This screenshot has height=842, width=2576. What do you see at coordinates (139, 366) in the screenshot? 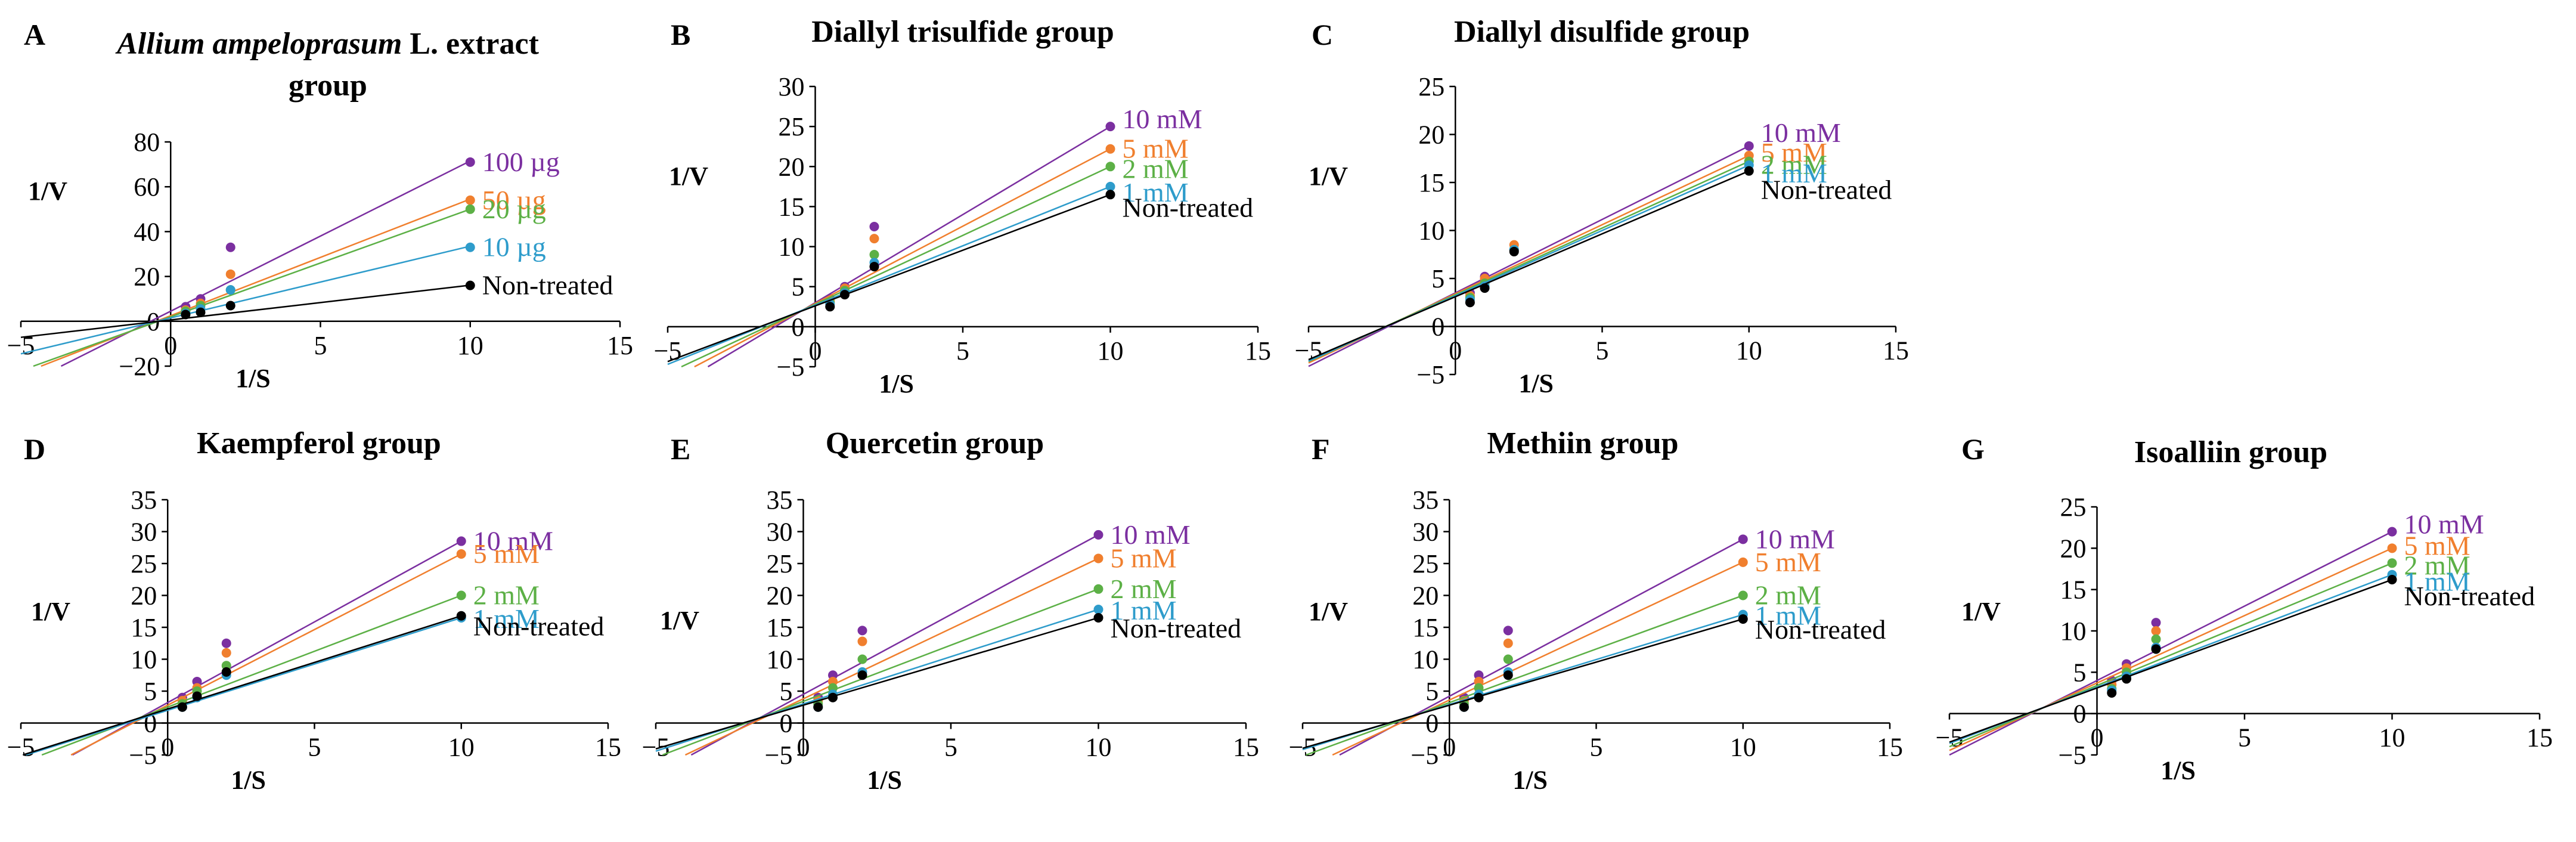
I see `y-tick-label: −20` at bounding box center [139, 366].